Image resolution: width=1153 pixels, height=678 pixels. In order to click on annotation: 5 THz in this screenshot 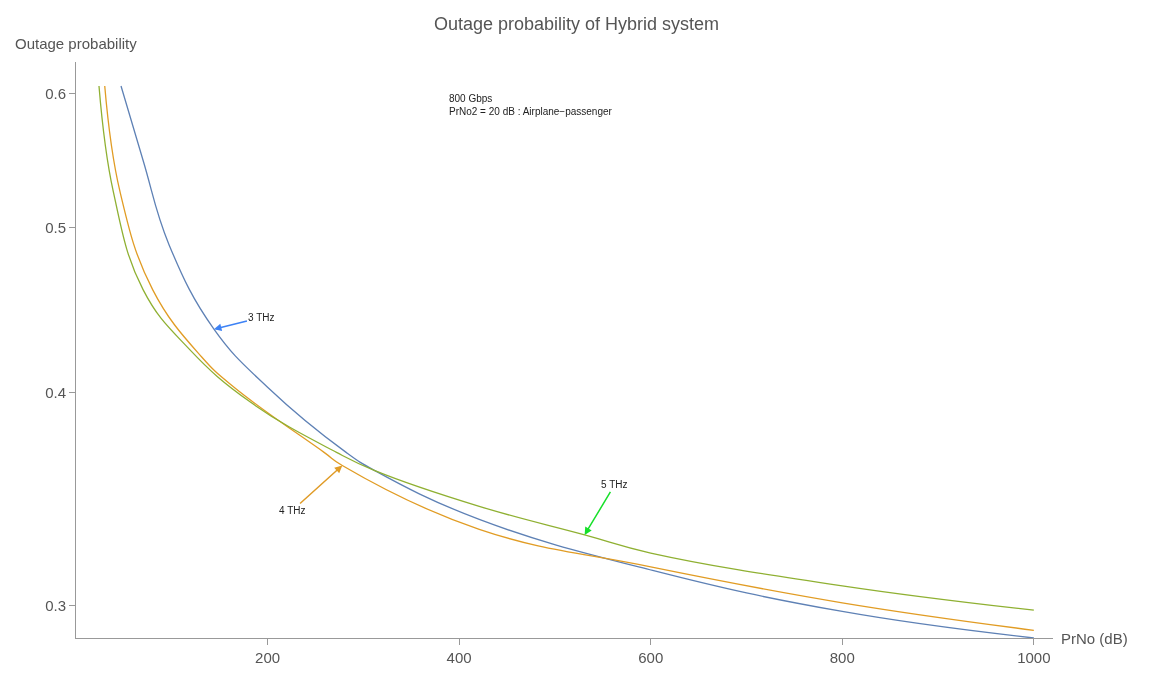, I will do `click(614, 484)`.